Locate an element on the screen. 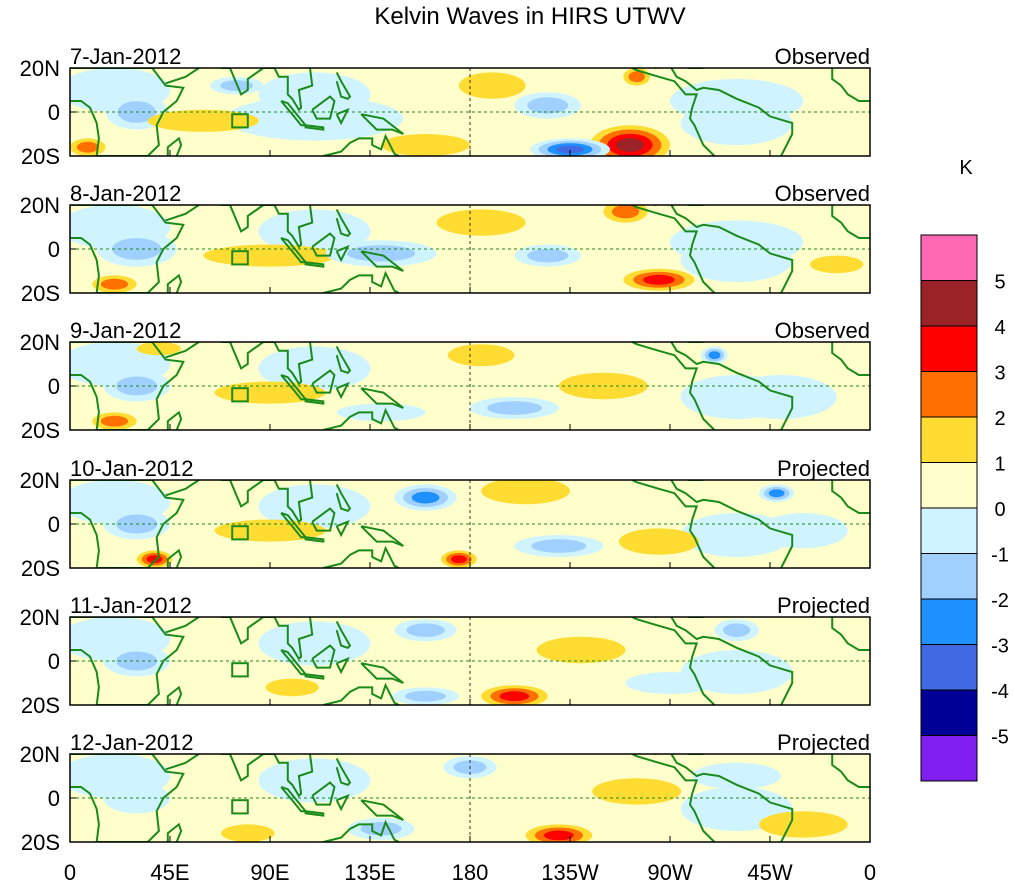 The width and height of the screenshot is (1015, 887). x-tick-label: 0 is located at coordinates (70, 872).